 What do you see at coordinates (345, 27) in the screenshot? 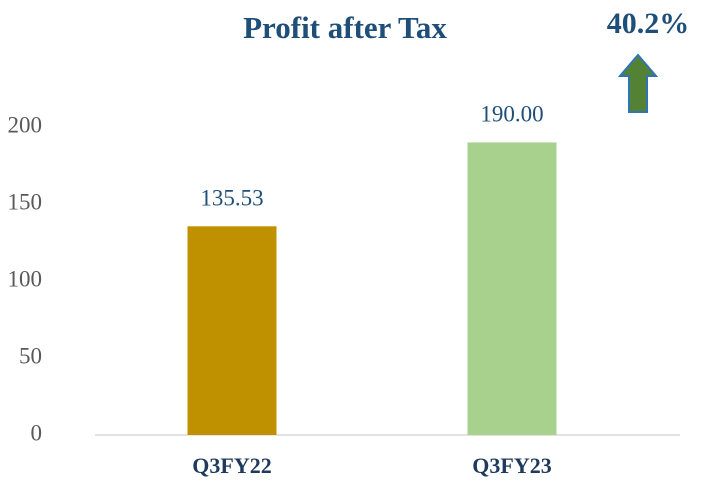
I see `chart-title: Profit after Tax` at bounding box center [345, 27].